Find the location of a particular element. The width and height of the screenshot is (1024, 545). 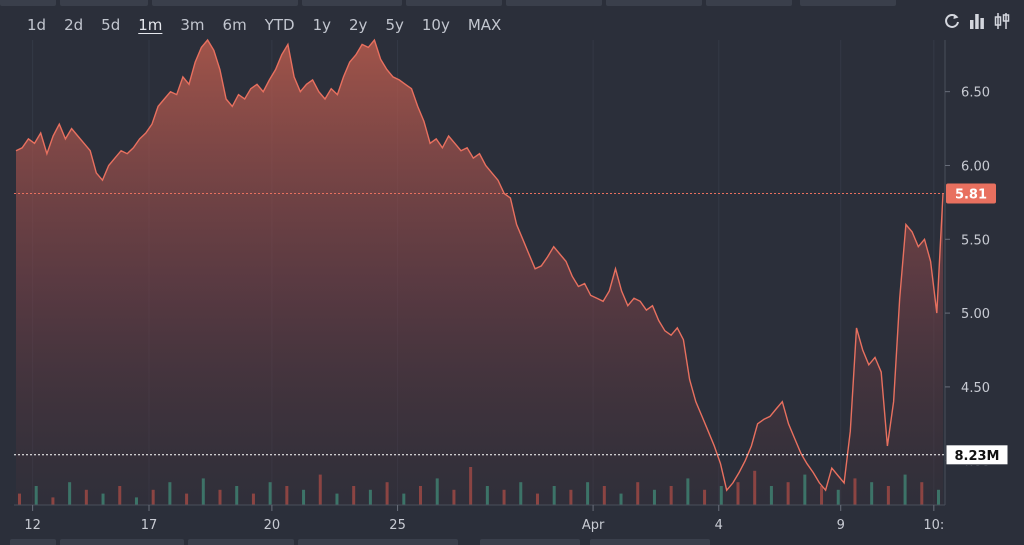

current-price-tag: 5.81 is located at coordinates (971, 193).